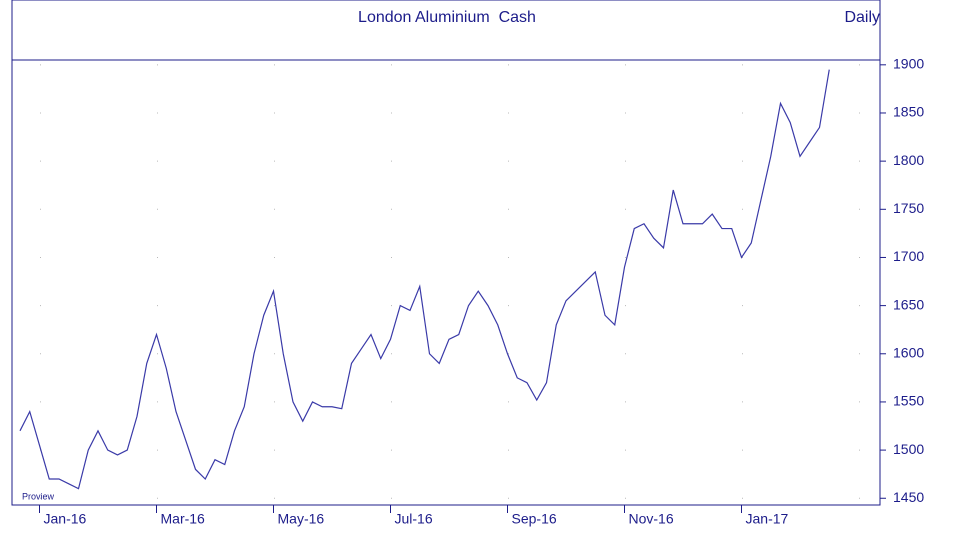 The image size is (956, 534). Describe the element at coordinates (65, 519) in the screenshot. I see `x-tick-label: Jan-16` at that location.